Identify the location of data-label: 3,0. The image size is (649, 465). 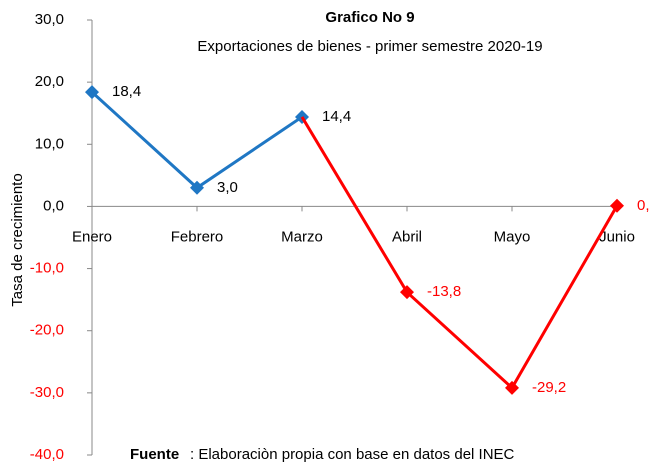
(227, 187).